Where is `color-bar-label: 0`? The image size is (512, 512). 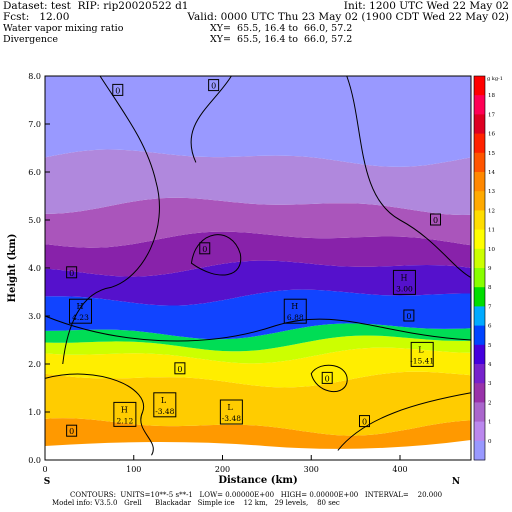 color-bar-label: 0 is located at coordinates (490, 442).